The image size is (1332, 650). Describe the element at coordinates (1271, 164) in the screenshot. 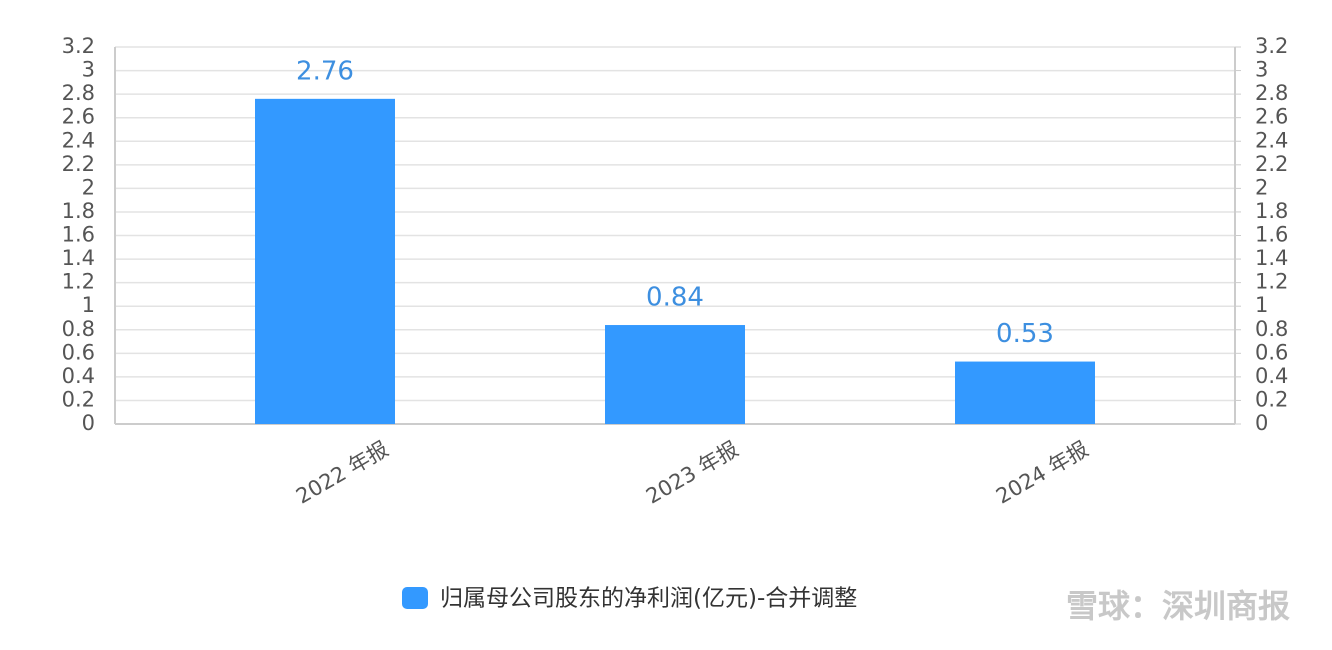

I see `y2-tick-label: 2.2` at that location.